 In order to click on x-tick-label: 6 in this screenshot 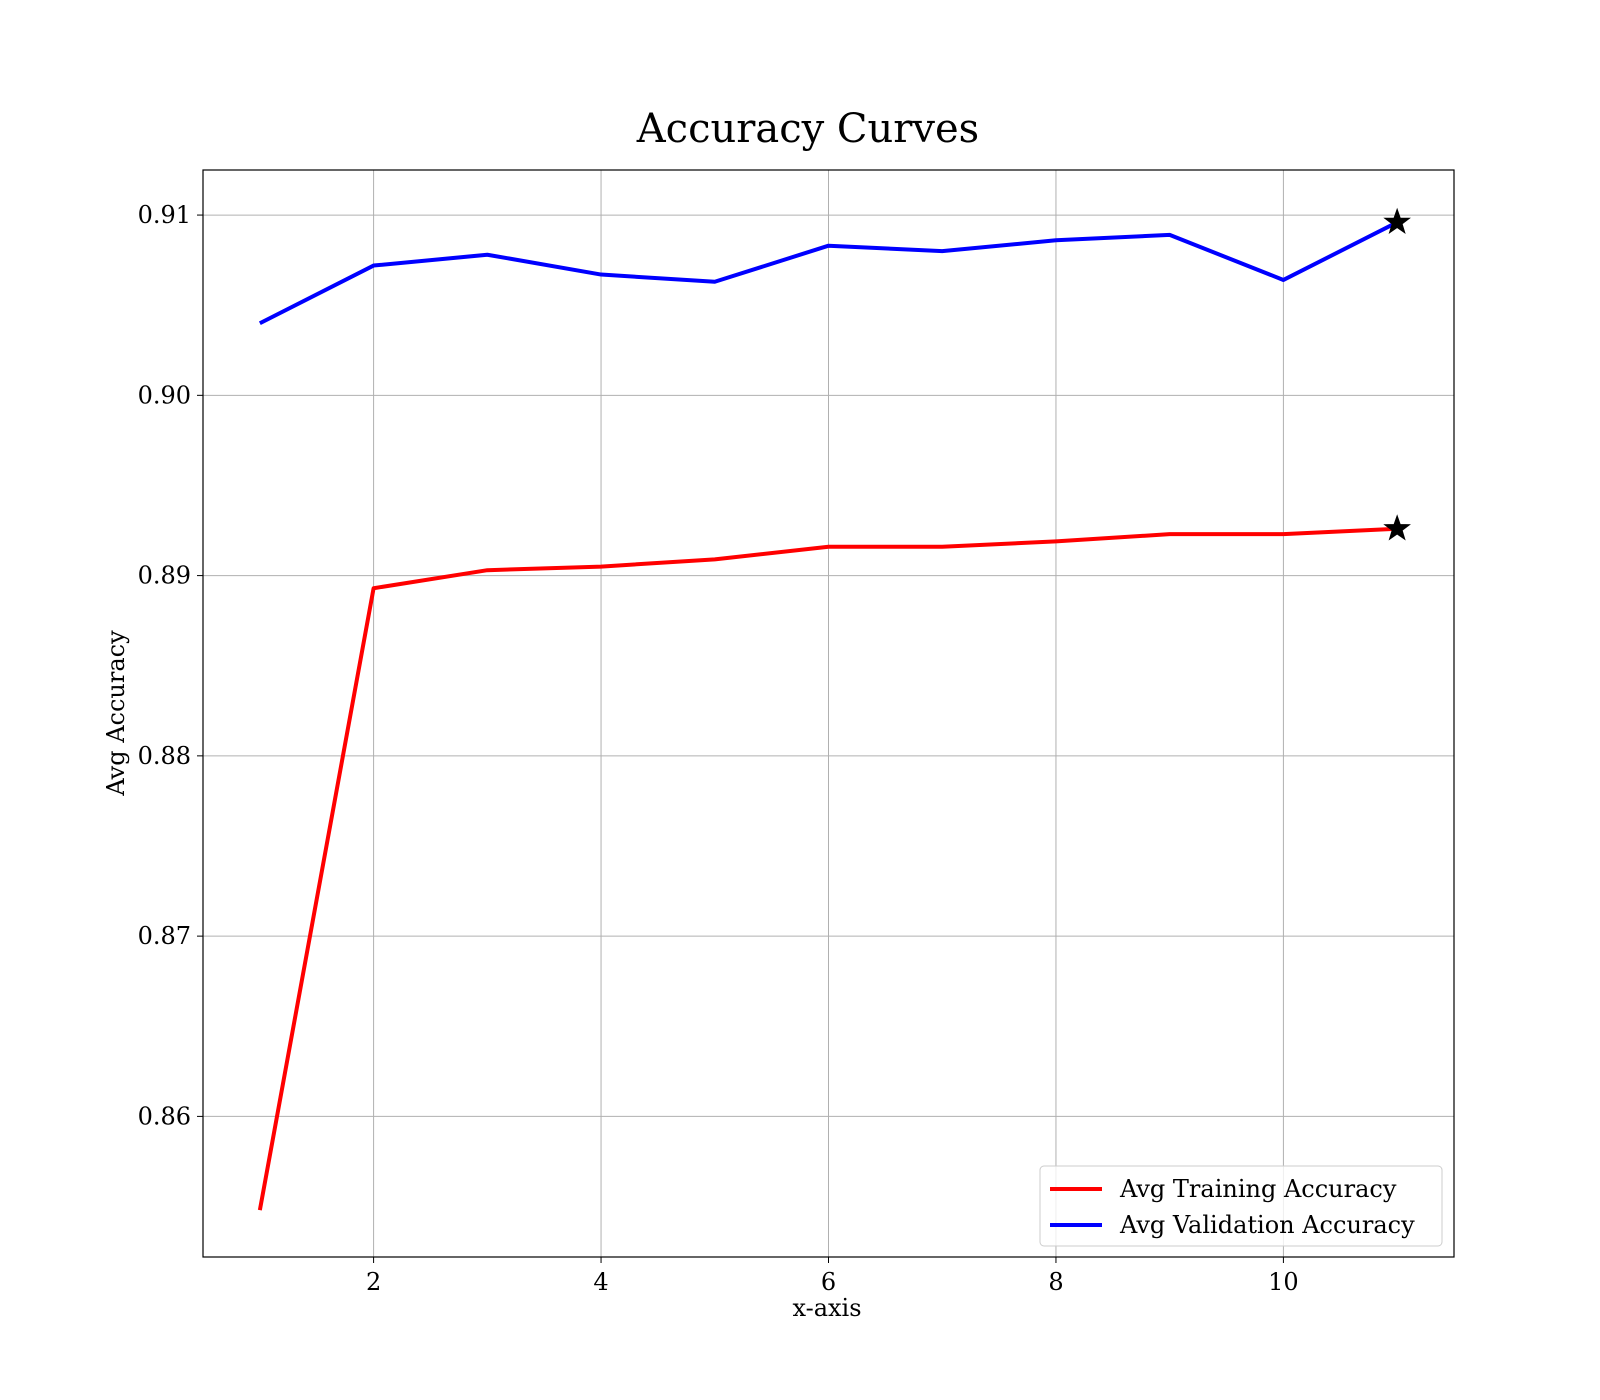, I will do `click(828, 1282)`.